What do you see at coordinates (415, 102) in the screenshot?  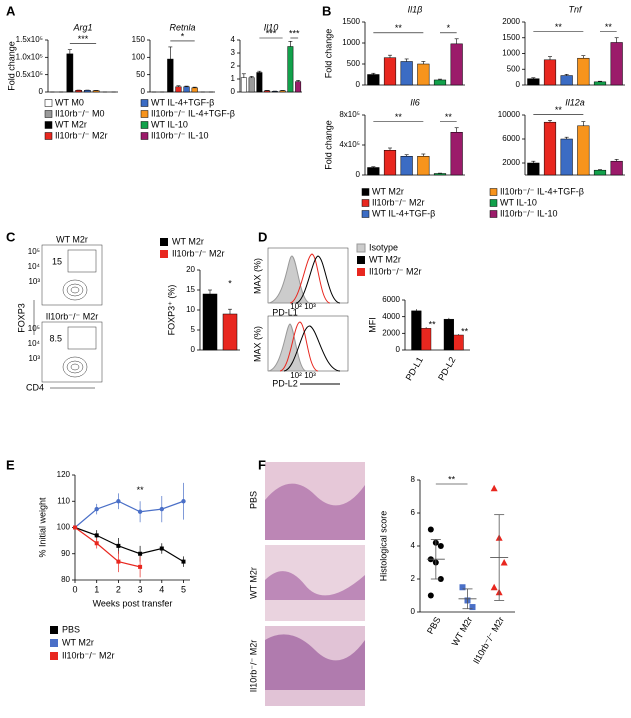 I see `chart-title: Il6` at bounding box center [415, 102].